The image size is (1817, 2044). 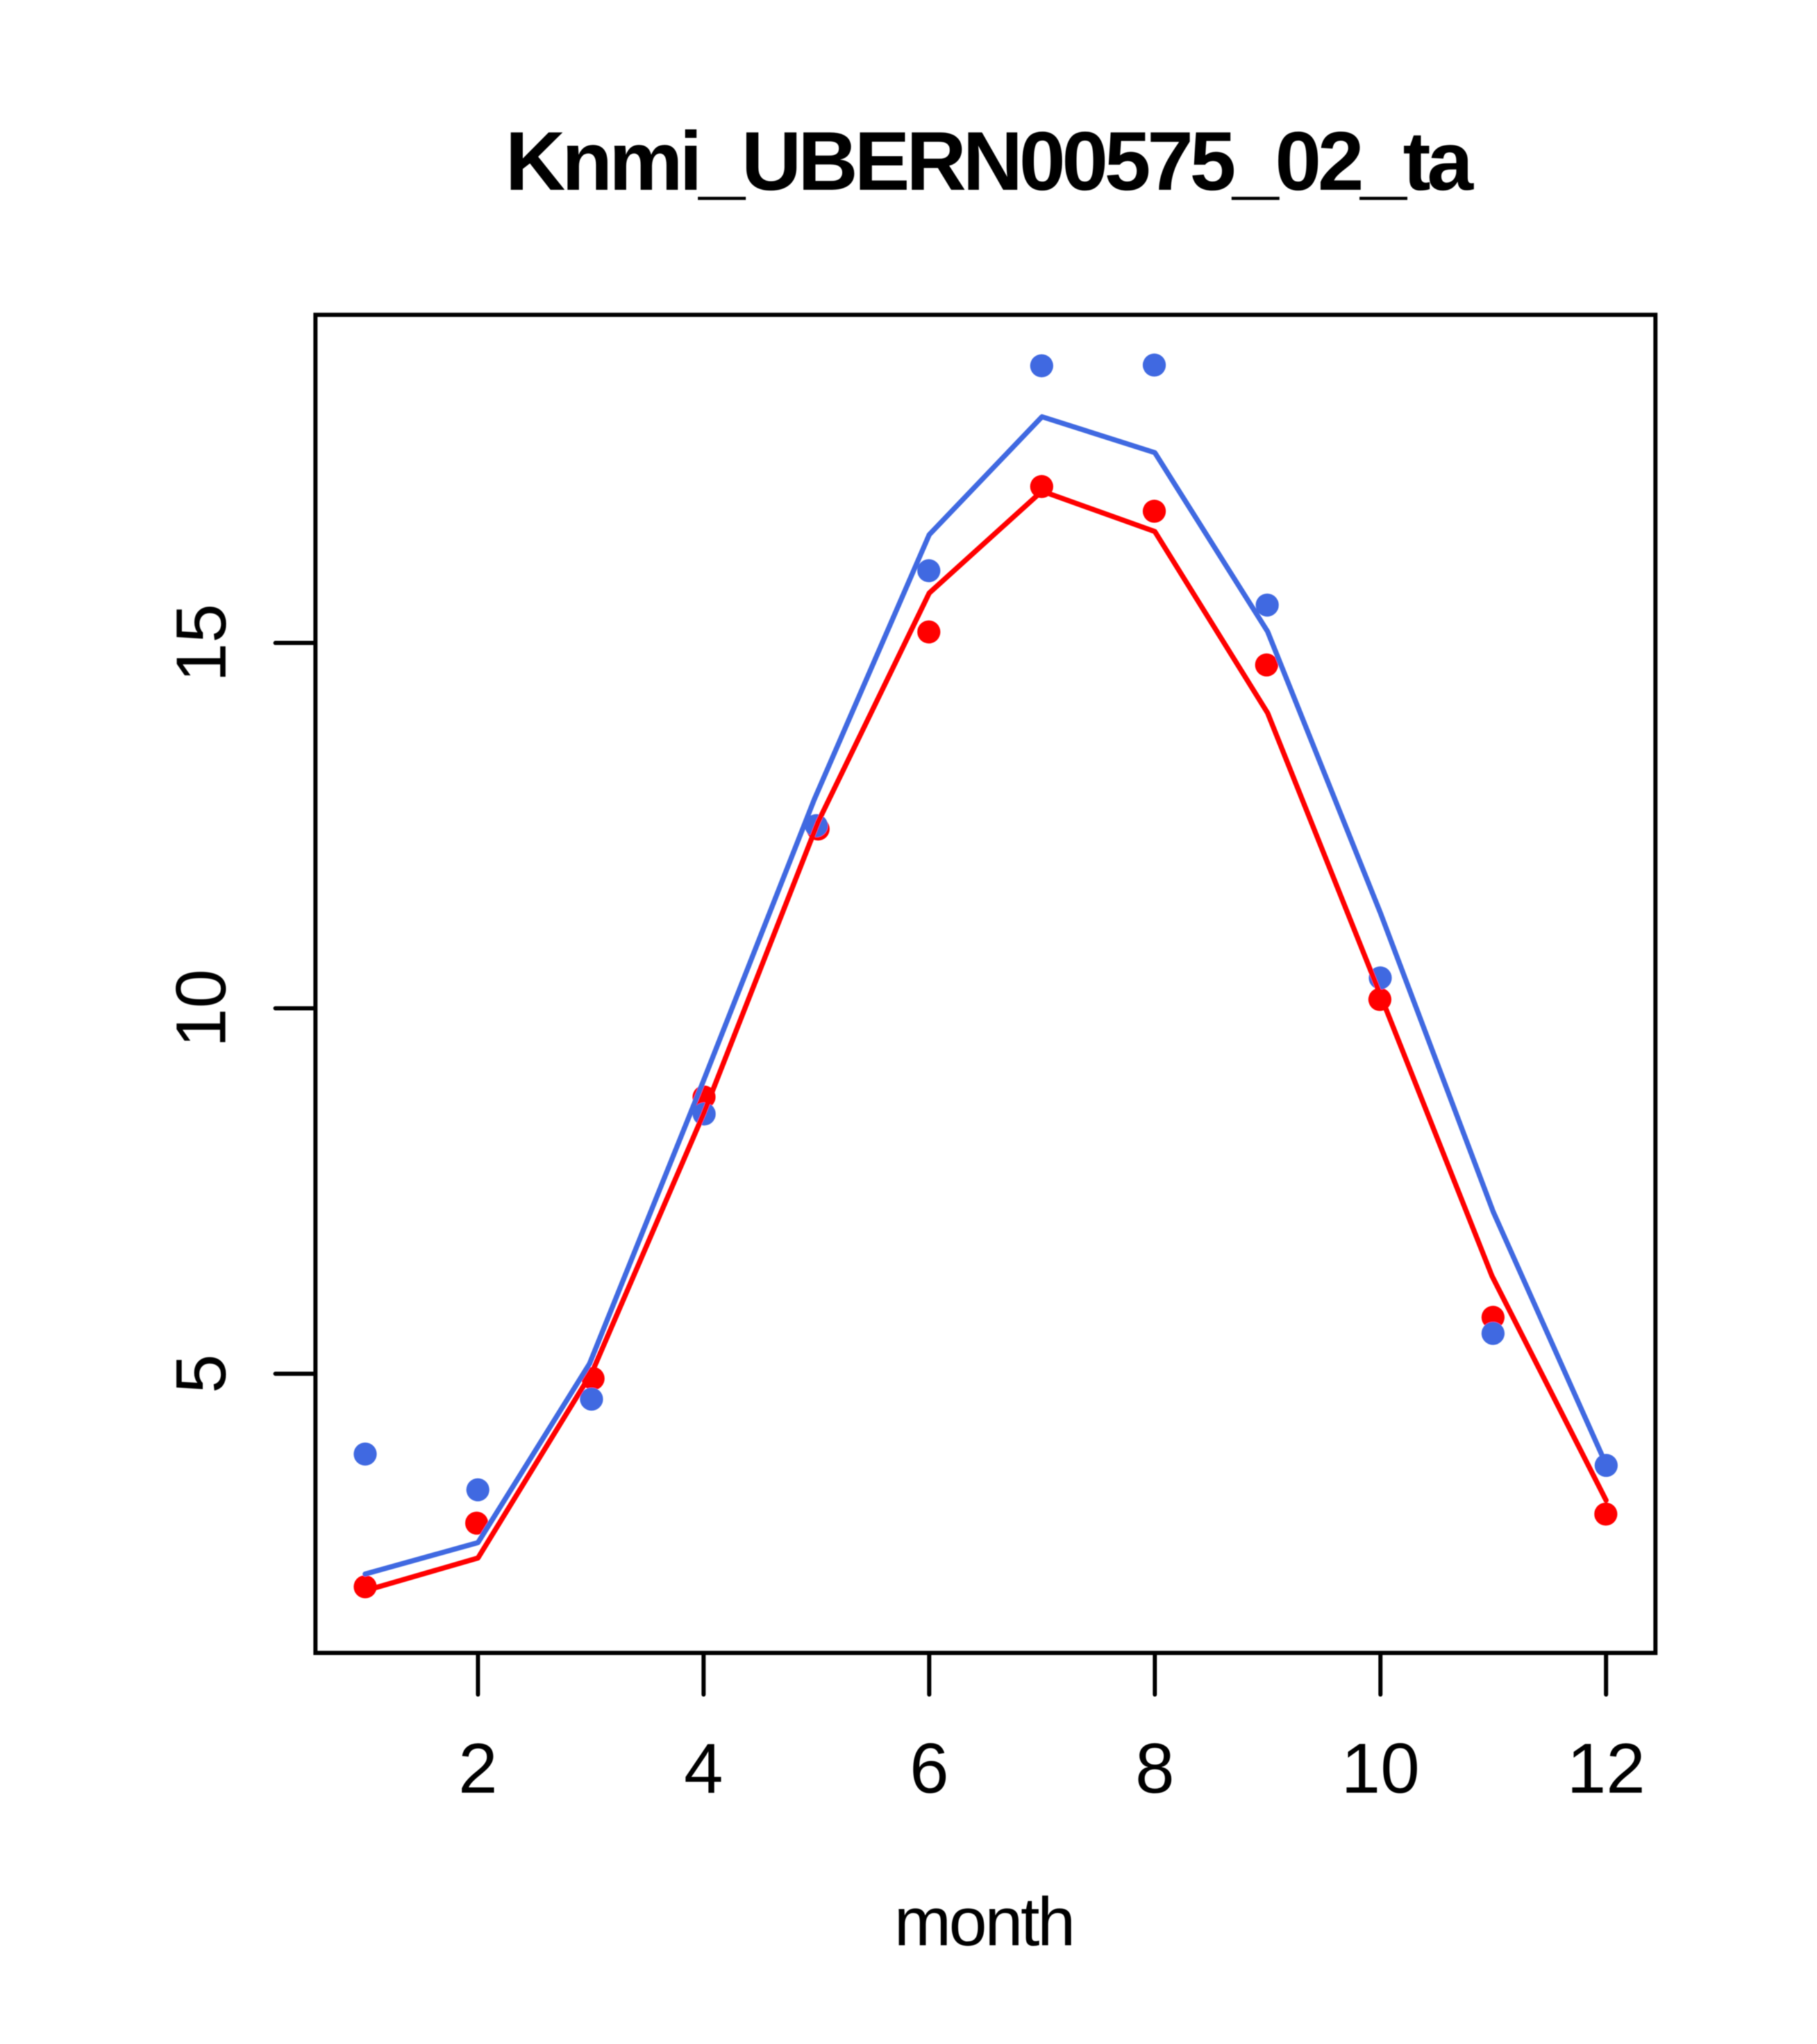 What do you see at coordinates (201, 1374) in the screenshot?
I see `svg-text: 5` at bounding box center [201, 1374].